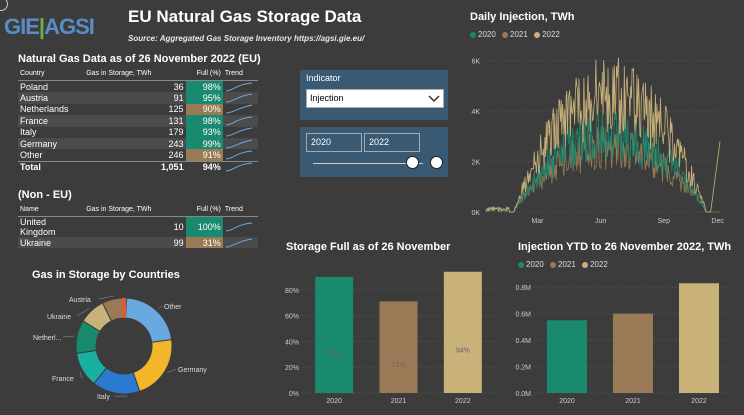  What do you see at coordinates (245, 16) in the screenshot?
I see `page-title: EU Natural Gas Storage Data` at bounding box center [245, 16].